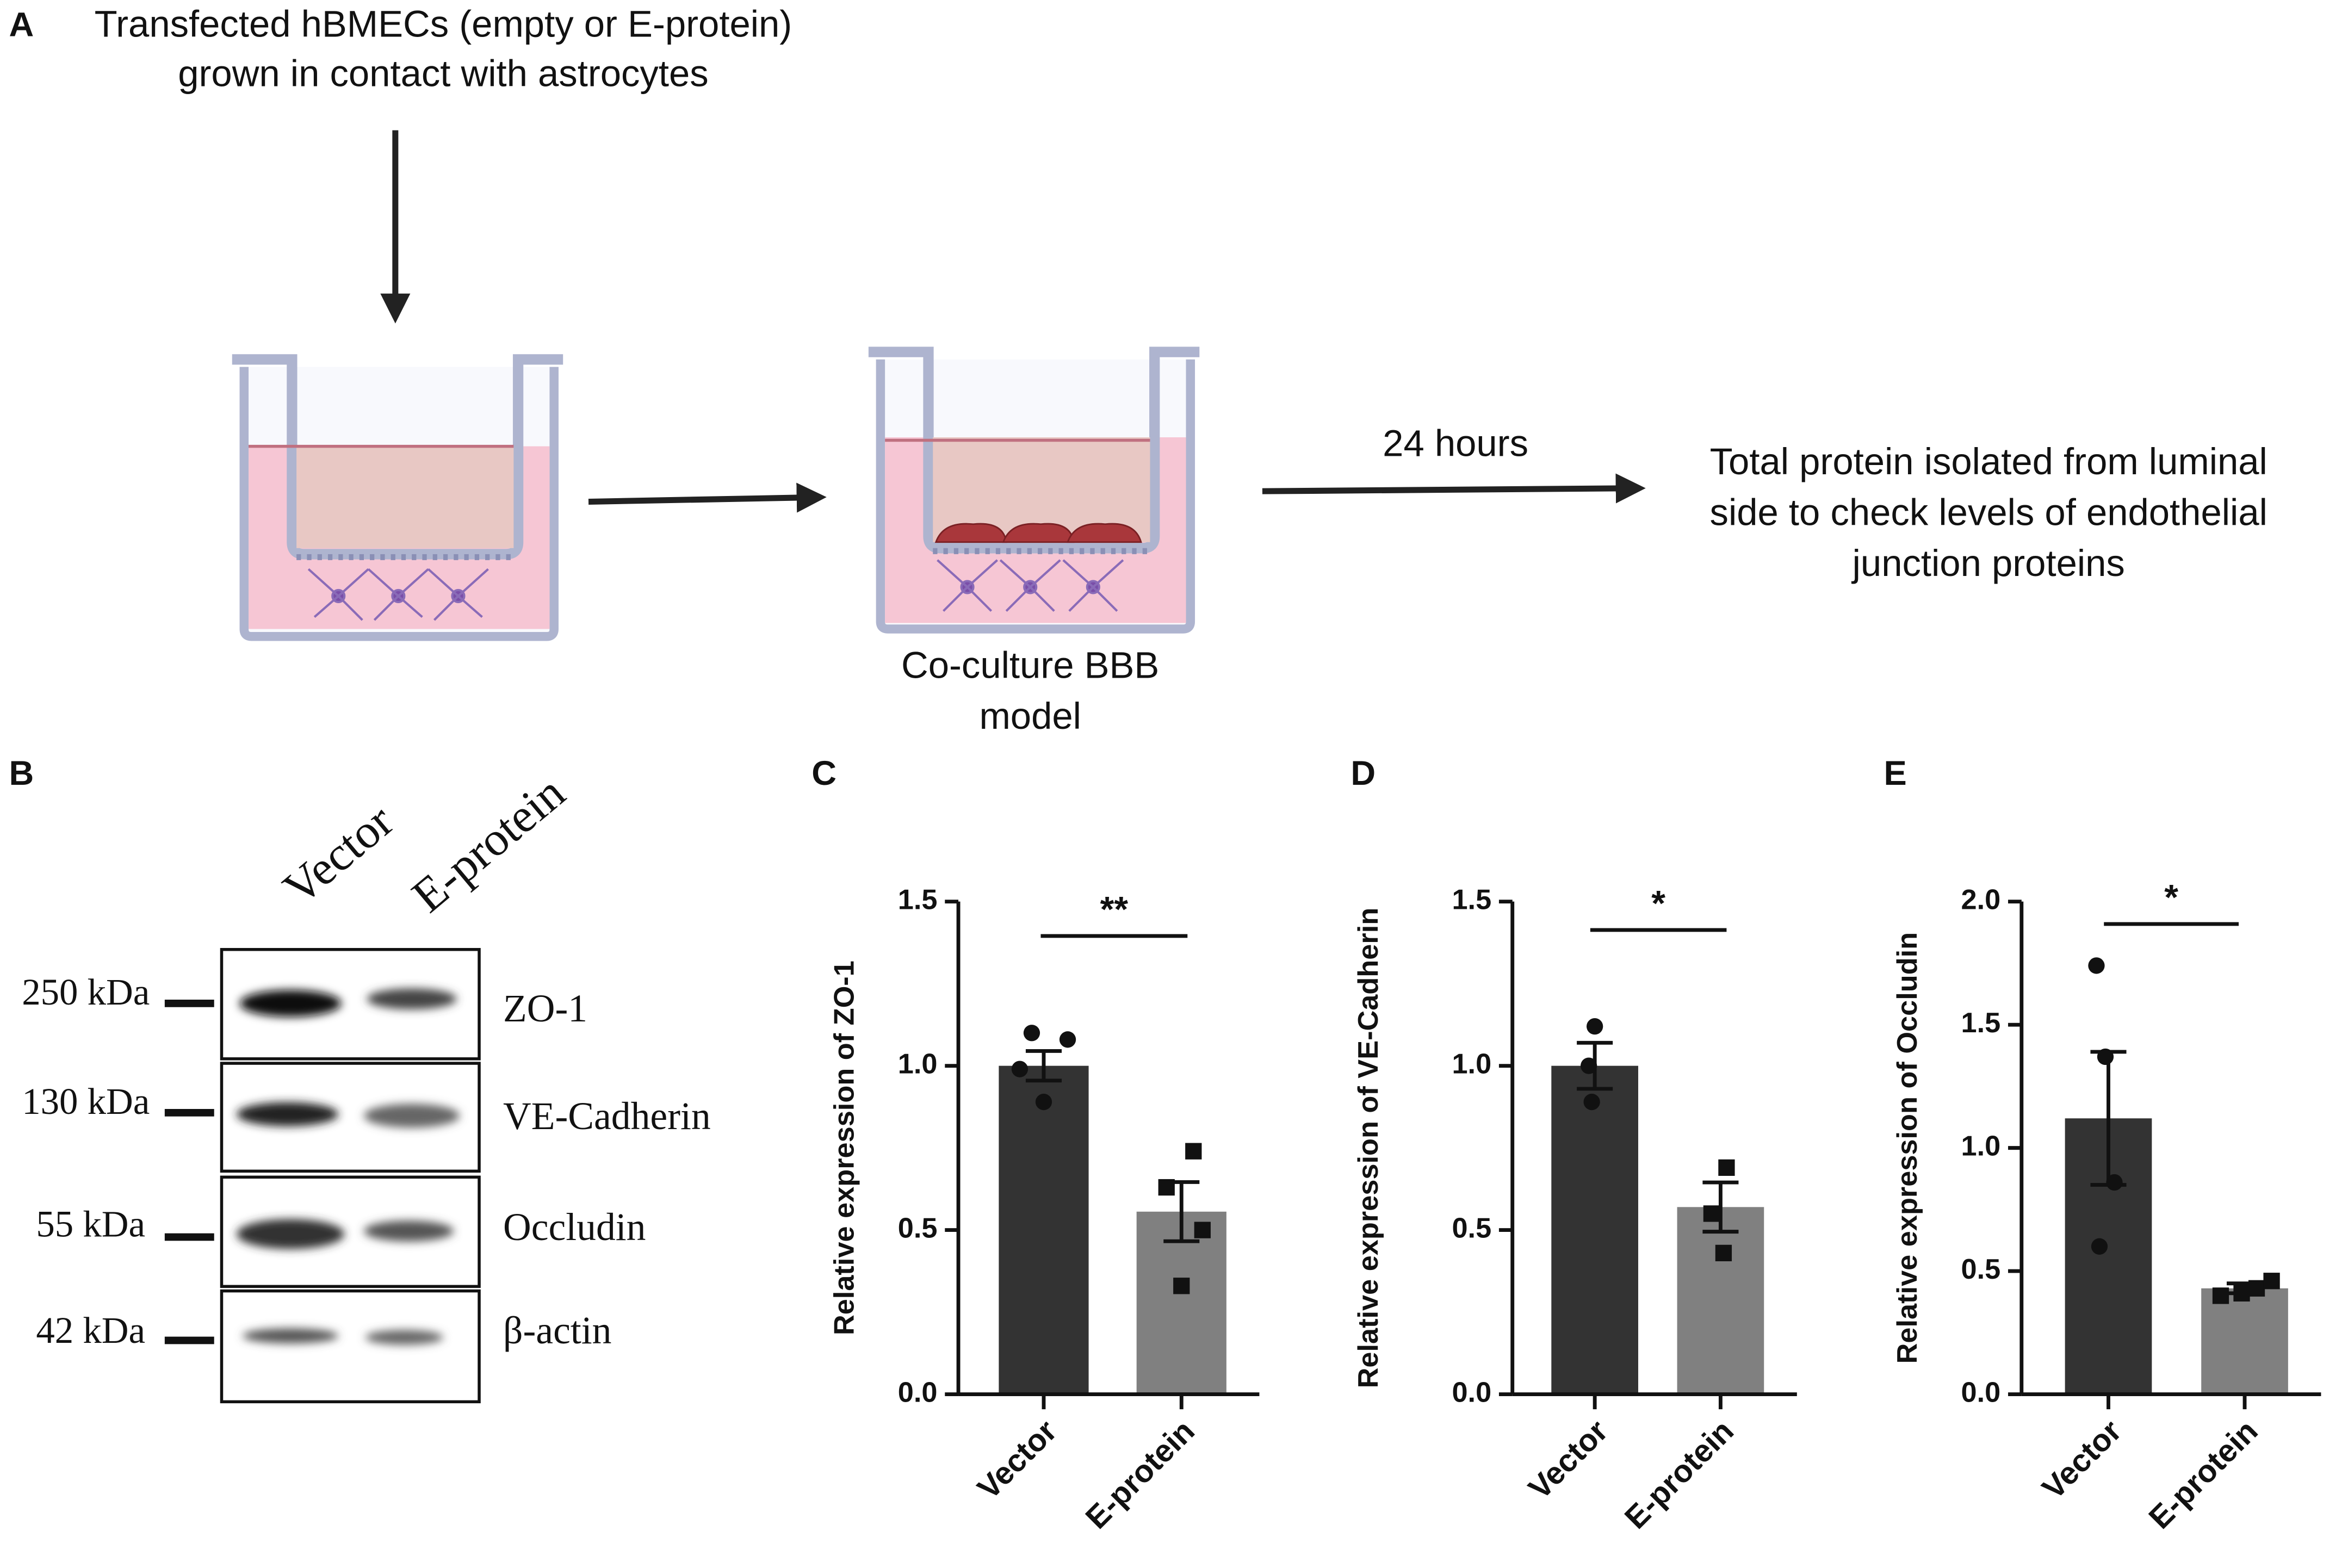  What do you see at coordinates (1989, 461) in the screenshot?
I see `result-text: Total protein isolated from luminal` at bounding box center [1989, 461].